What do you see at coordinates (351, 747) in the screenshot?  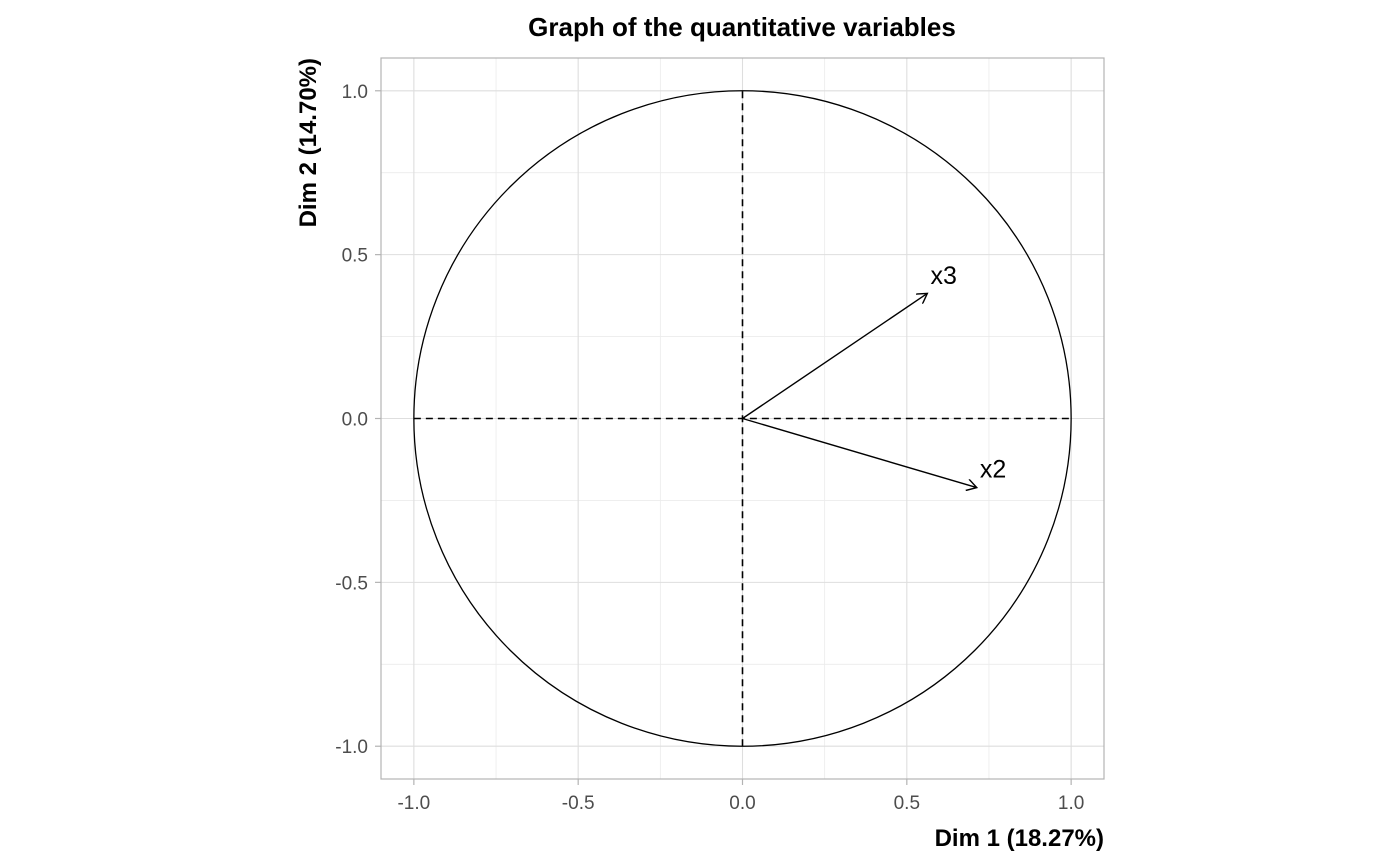 I see `y-tick-label: -1.0` at bounding box center [351, 747].